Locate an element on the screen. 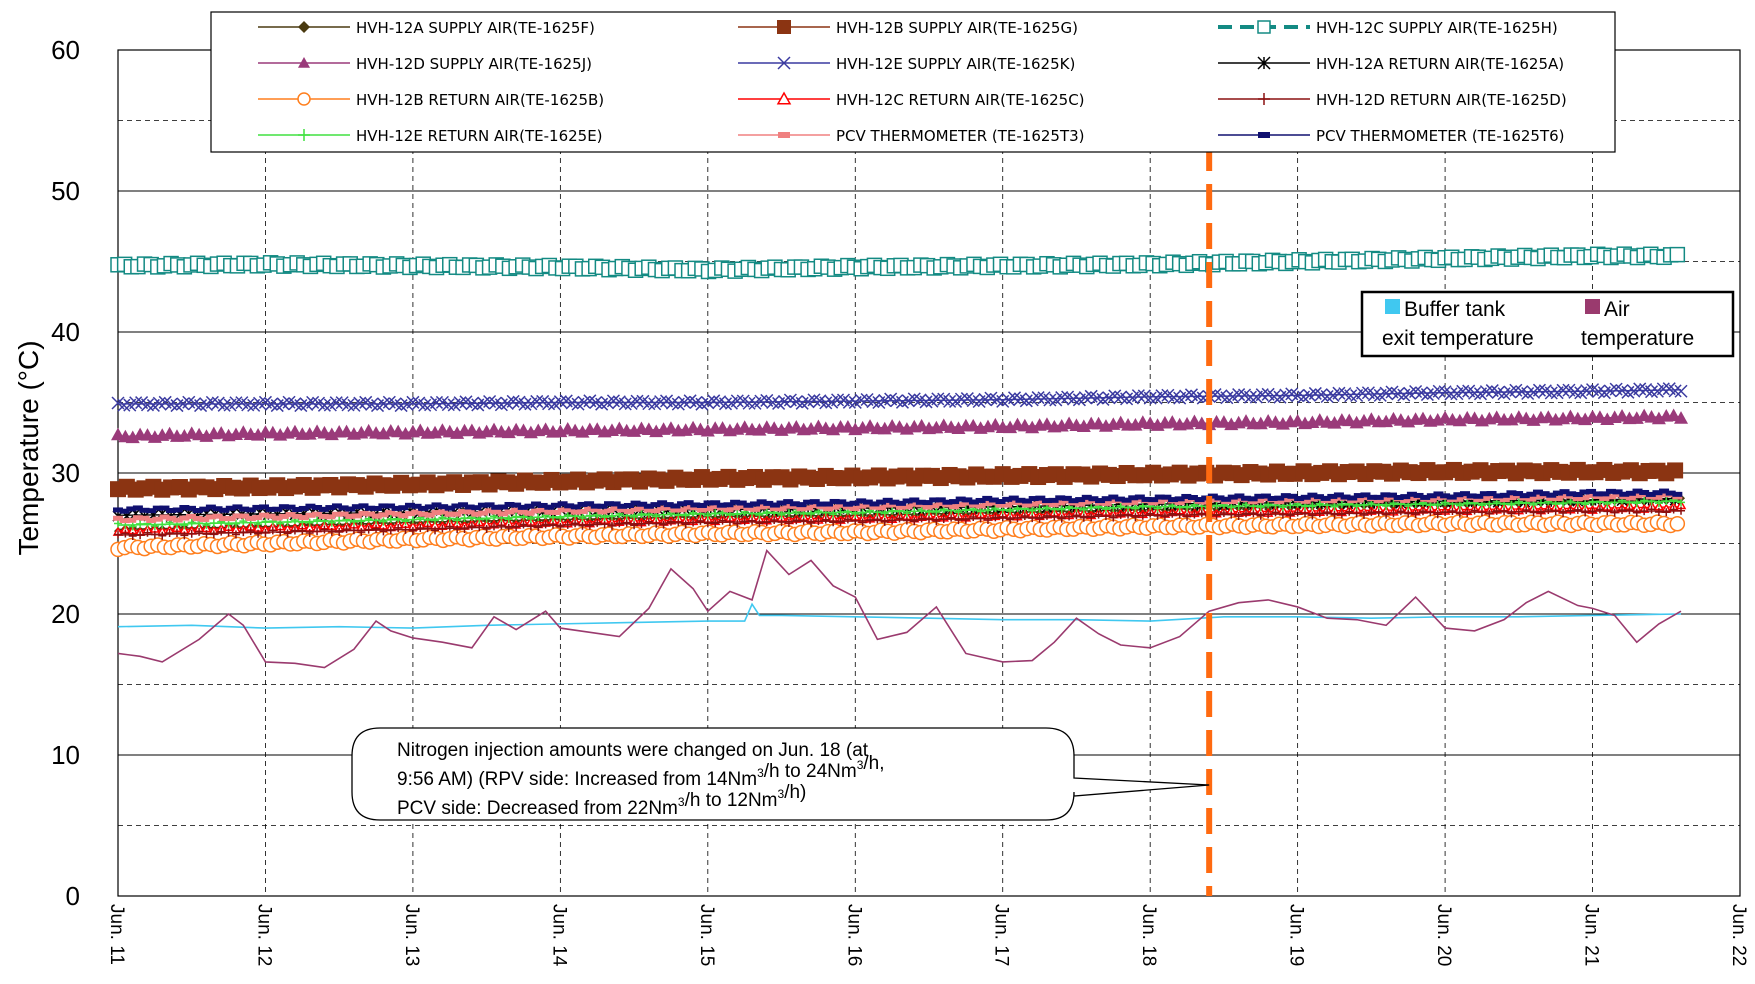  legend-item: HVH-12A SUPPLY AIR(TE-1625F) is located at coordinates (426, 28).